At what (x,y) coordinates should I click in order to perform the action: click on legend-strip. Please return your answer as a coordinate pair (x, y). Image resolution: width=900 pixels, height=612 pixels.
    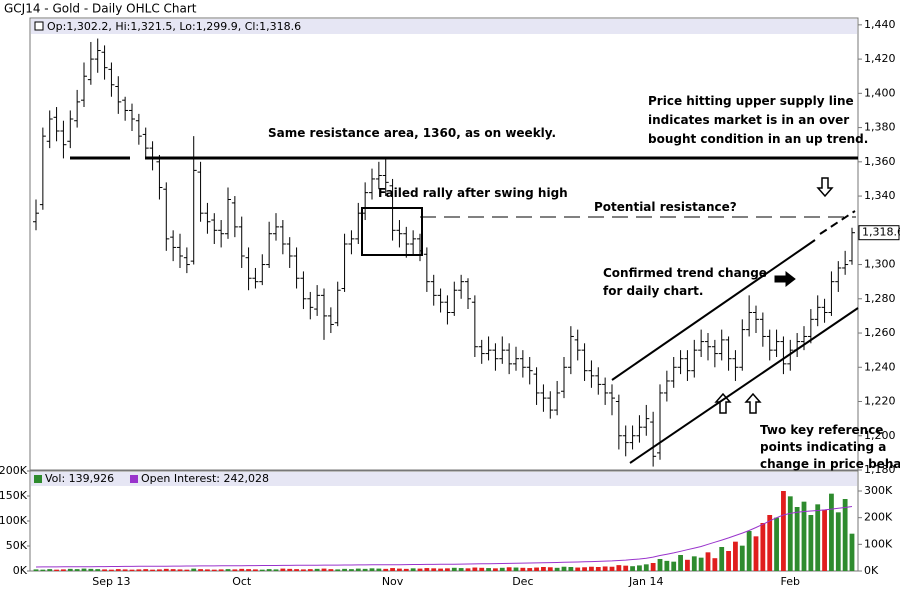
    Looking at the image, I should click on (444, 26).